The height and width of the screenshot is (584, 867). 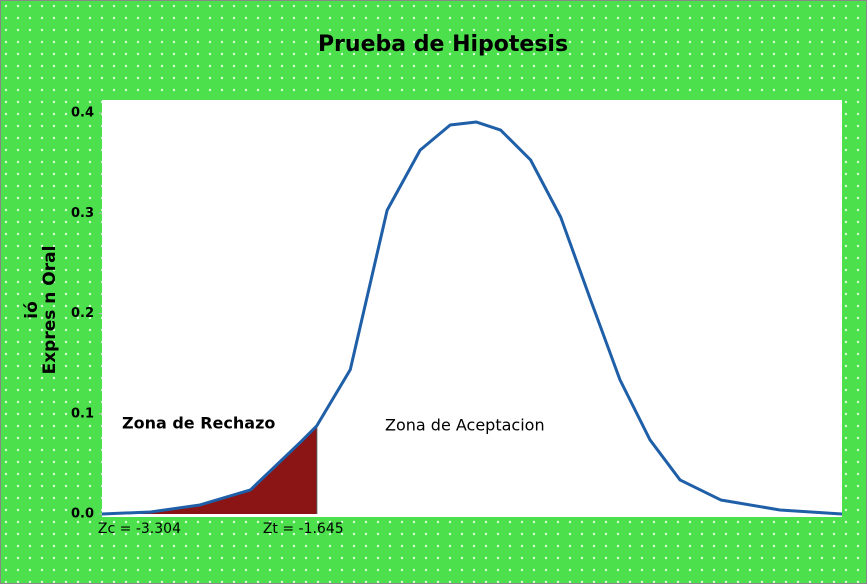 What do you see at coordinates (209, 469) in the screenshot?
I see `rejection-area` at bounding box center [209, 469].